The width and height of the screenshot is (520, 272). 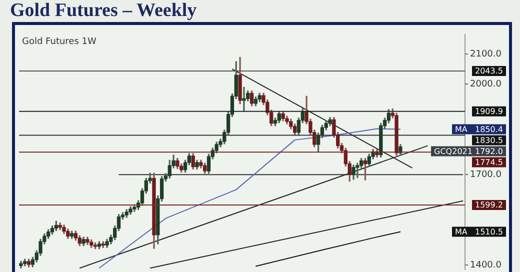 I want to click on text: MA 1850.4, so click(x=479, y=129).